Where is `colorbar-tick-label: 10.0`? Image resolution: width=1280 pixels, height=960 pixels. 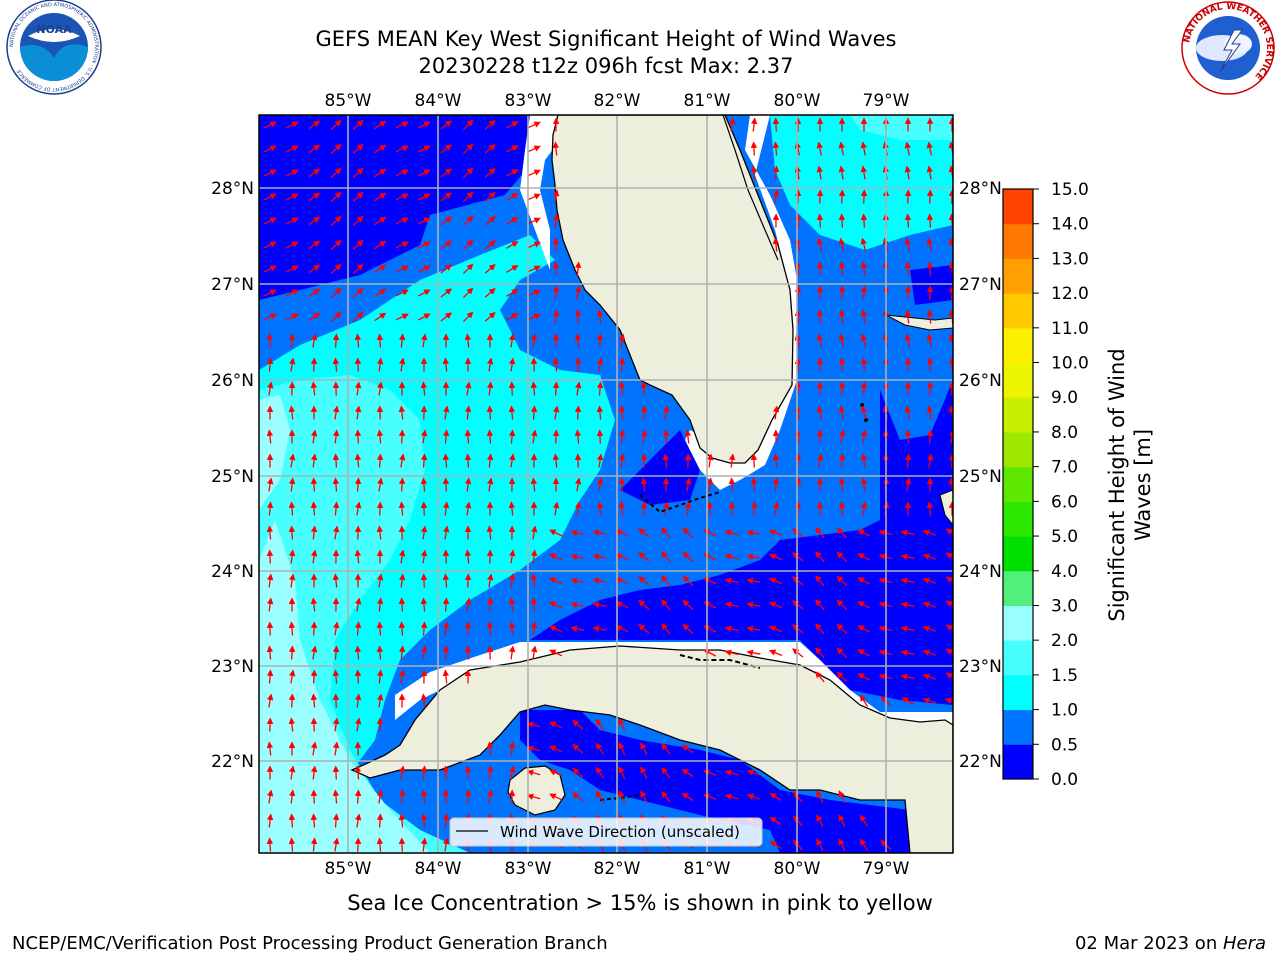 colorbar-tick-label: 10.0 is located at coordinates (1070, 364).